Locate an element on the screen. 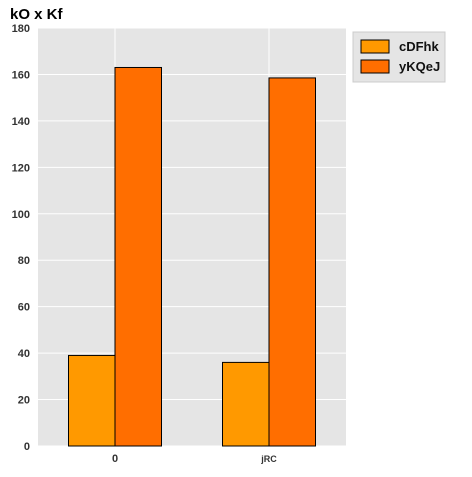  y-tick-label: 160 is located at coordinates (21, 75).